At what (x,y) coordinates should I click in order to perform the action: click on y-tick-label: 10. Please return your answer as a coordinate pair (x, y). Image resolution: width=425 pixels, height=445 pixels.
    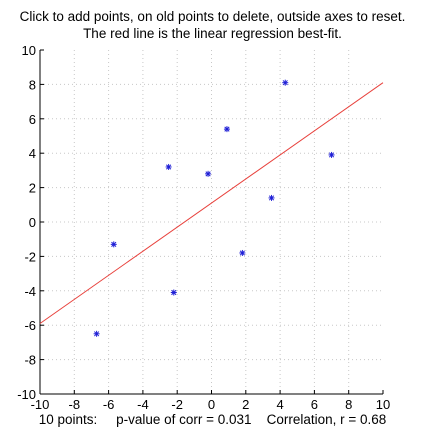
    Looking at the image, I should click on (29, 50).